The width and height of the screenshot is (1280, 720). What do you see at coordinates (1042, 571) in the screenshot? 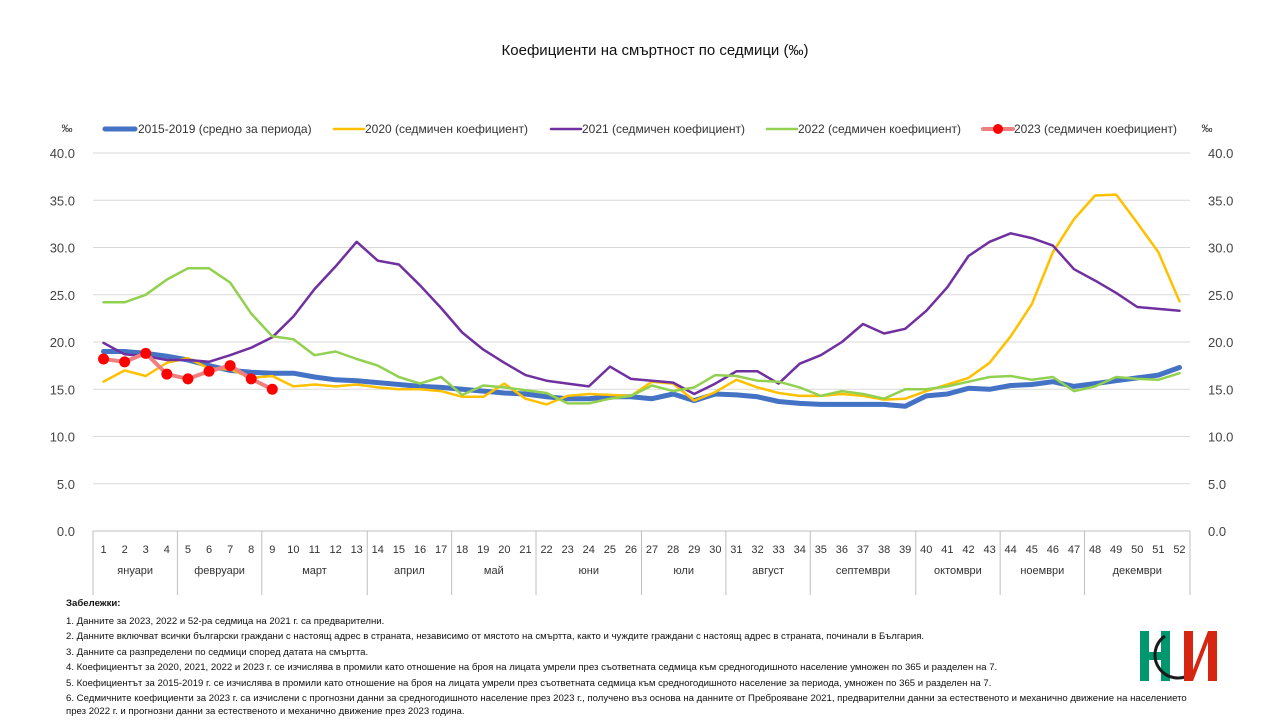
I see `month-label: ноември` at bounding box center [1042, 571].